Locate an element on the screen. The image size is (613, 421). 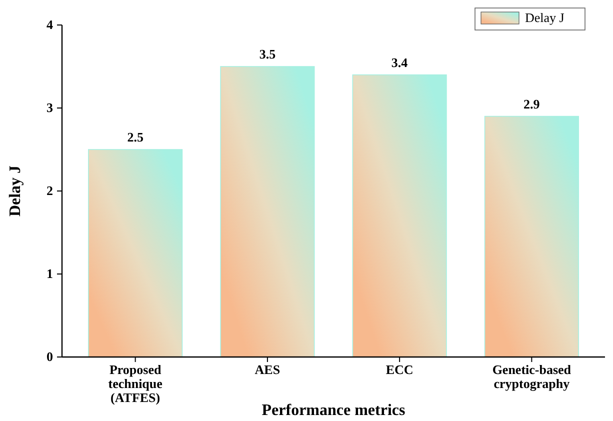
y-axis-title: Delay J is located at coordinates (15, 191).